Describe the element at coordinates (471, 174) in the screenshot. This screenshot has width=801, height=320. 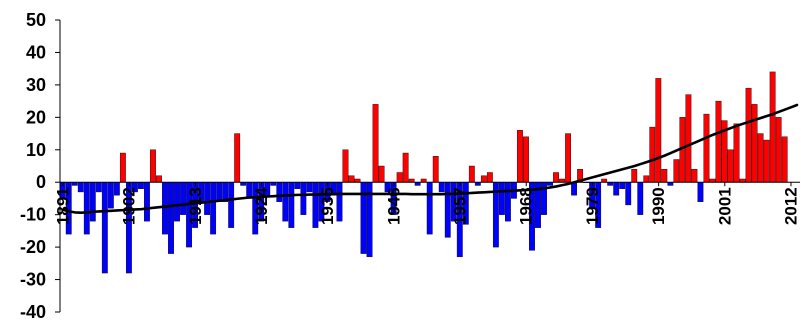
I see `bar-1959` at that location.